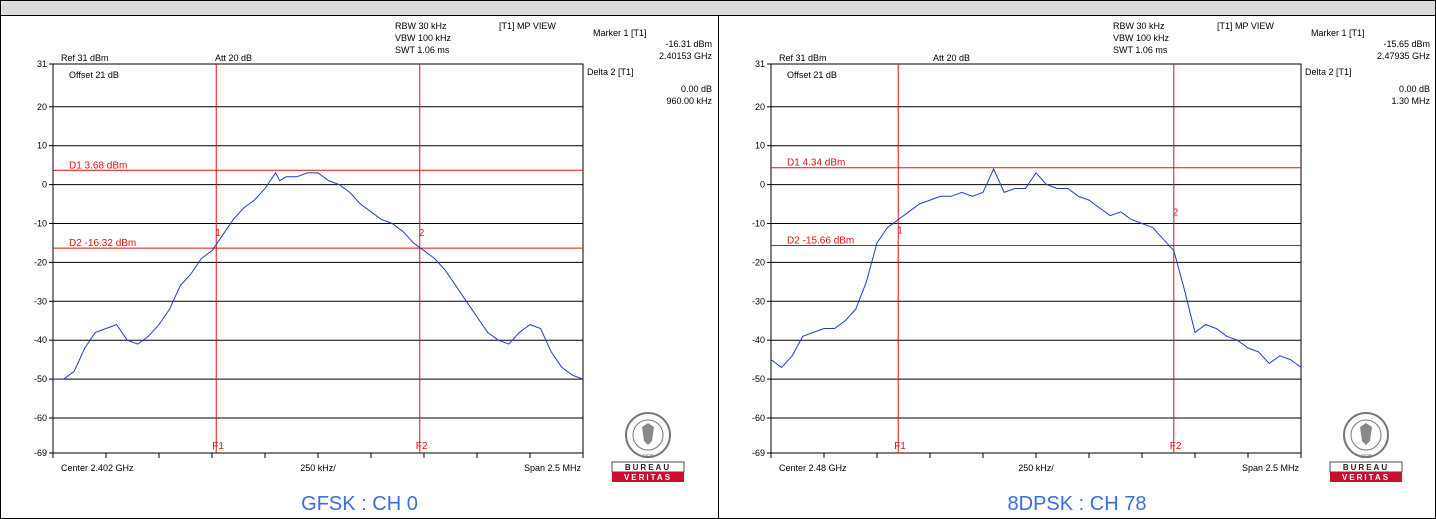 The image size is (1436, 519). I want to click on center-frequency-label: Center 2.402 GHz, so click(97, 468).